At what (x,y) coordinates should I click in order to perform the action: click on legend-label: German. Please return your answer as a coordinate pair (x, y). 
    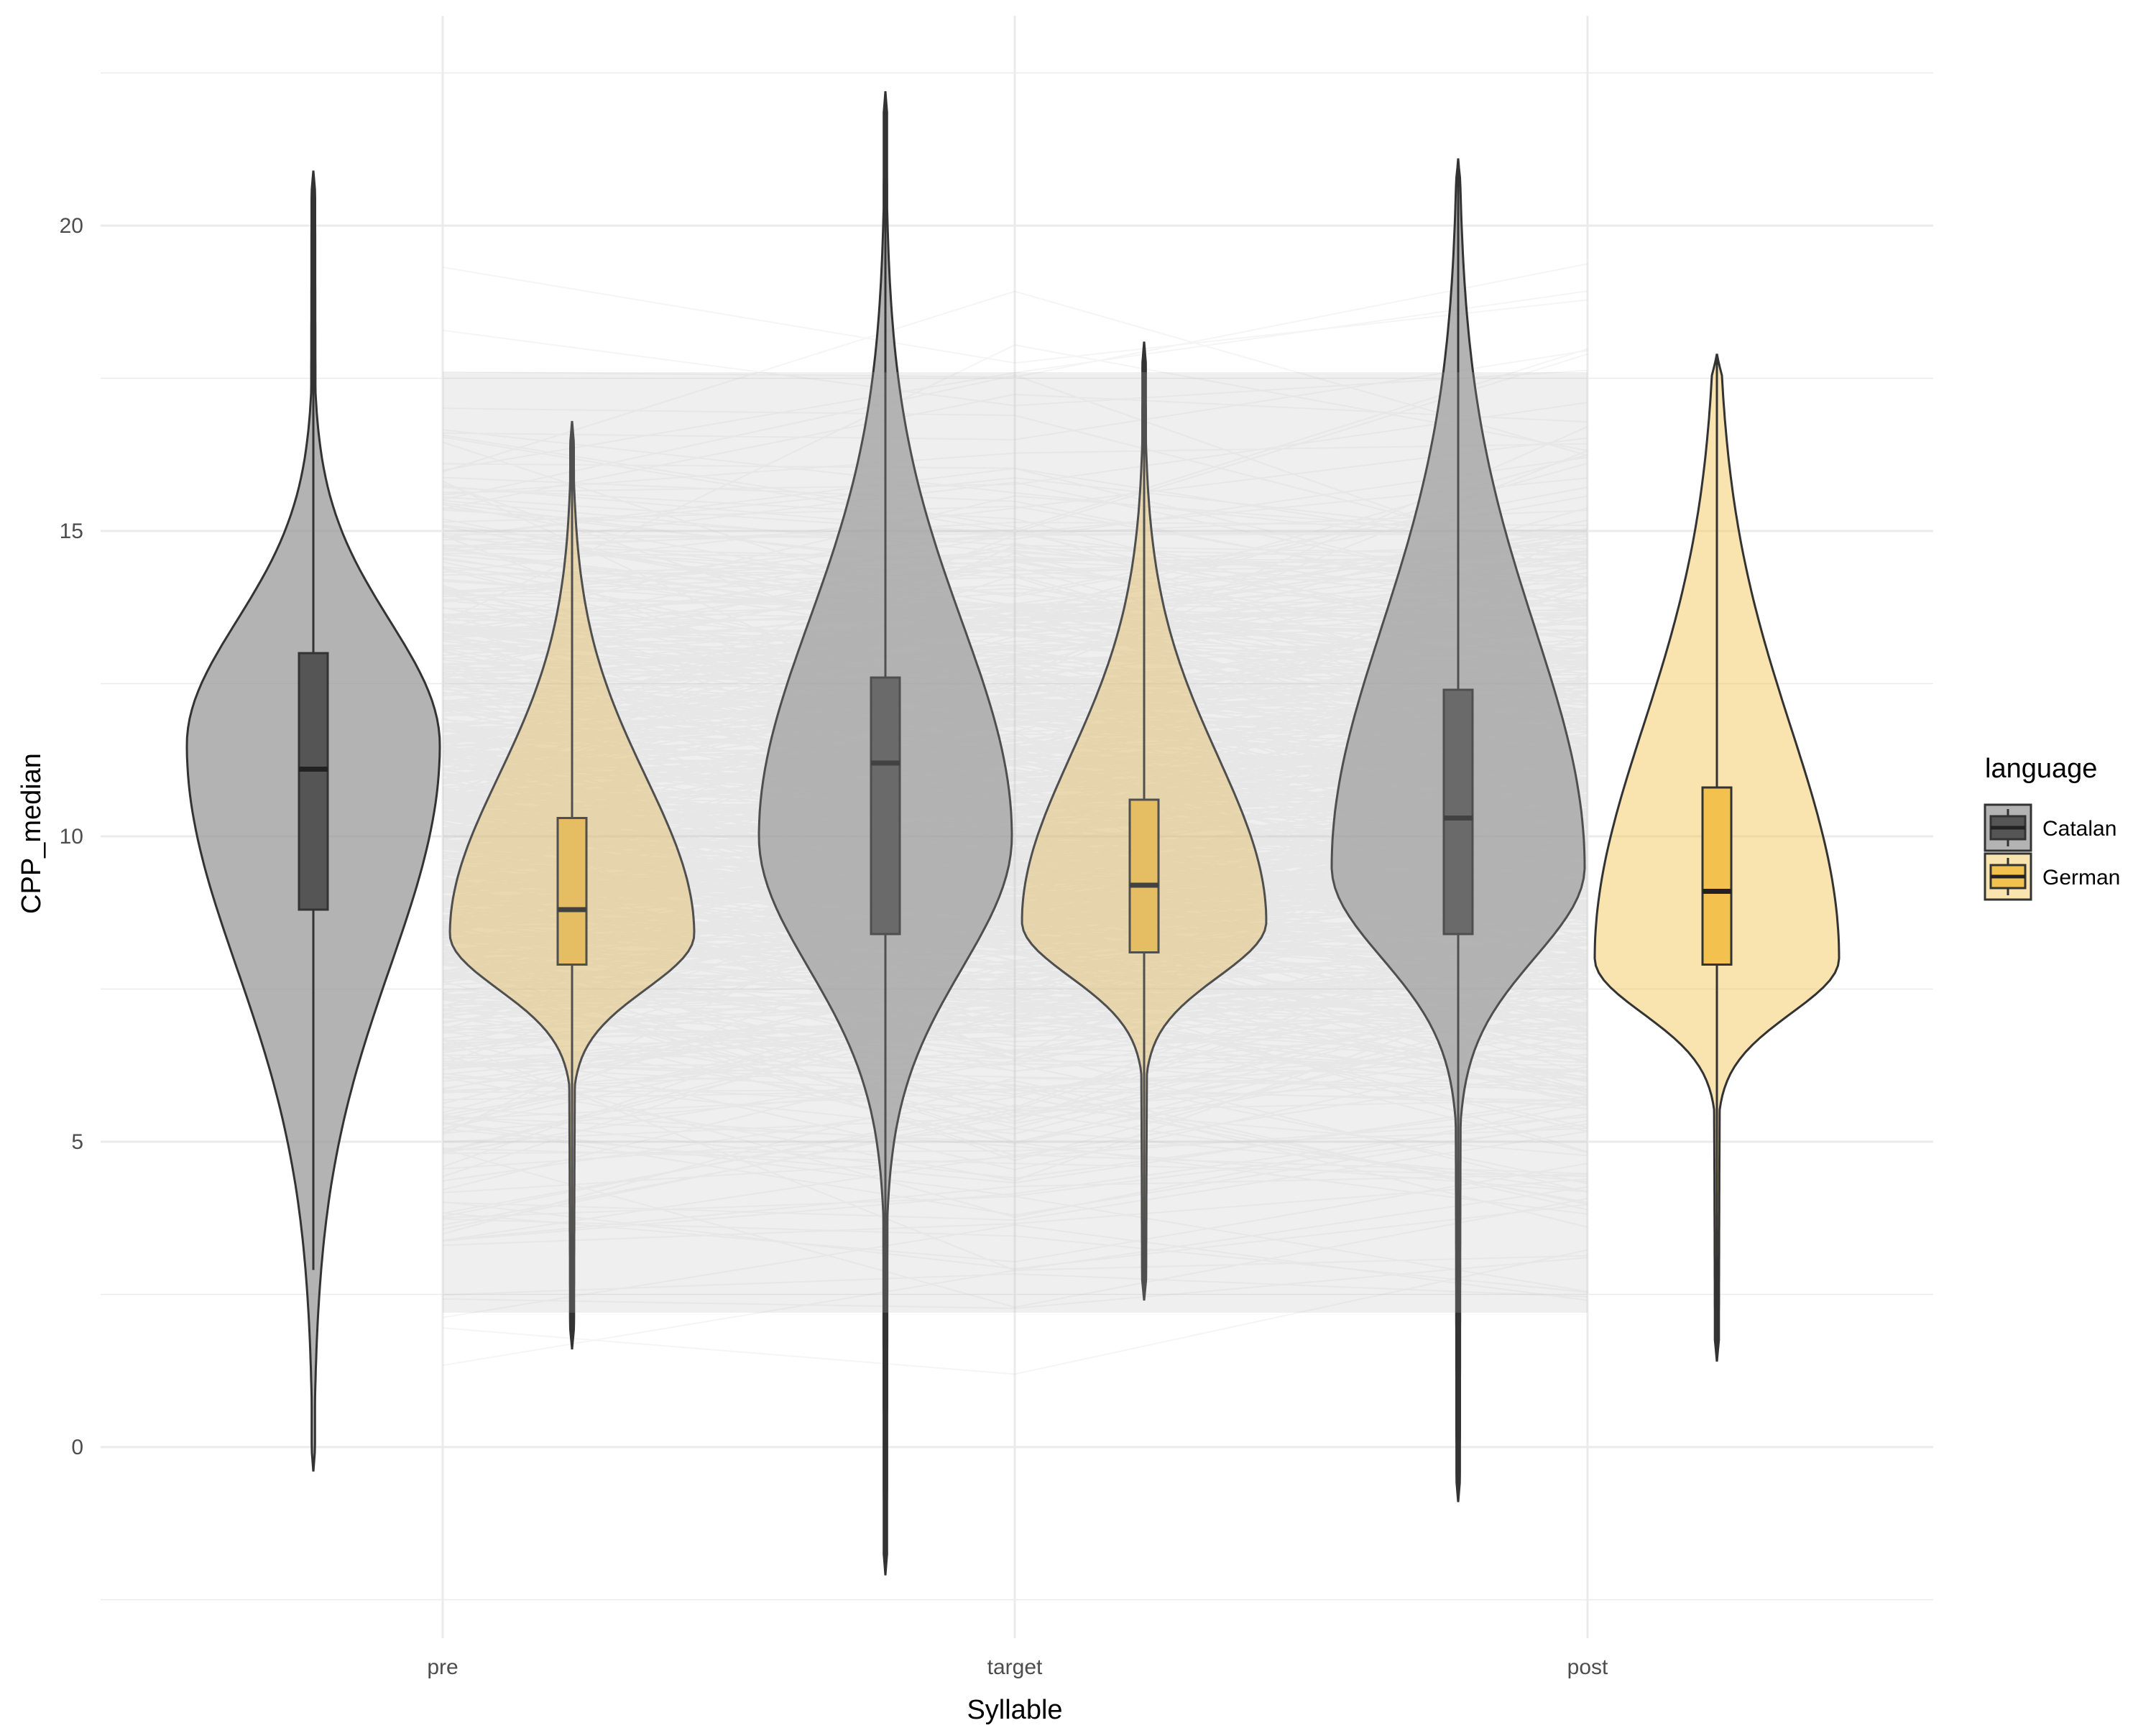
    Looking at the image, I should click on (2081, 878).